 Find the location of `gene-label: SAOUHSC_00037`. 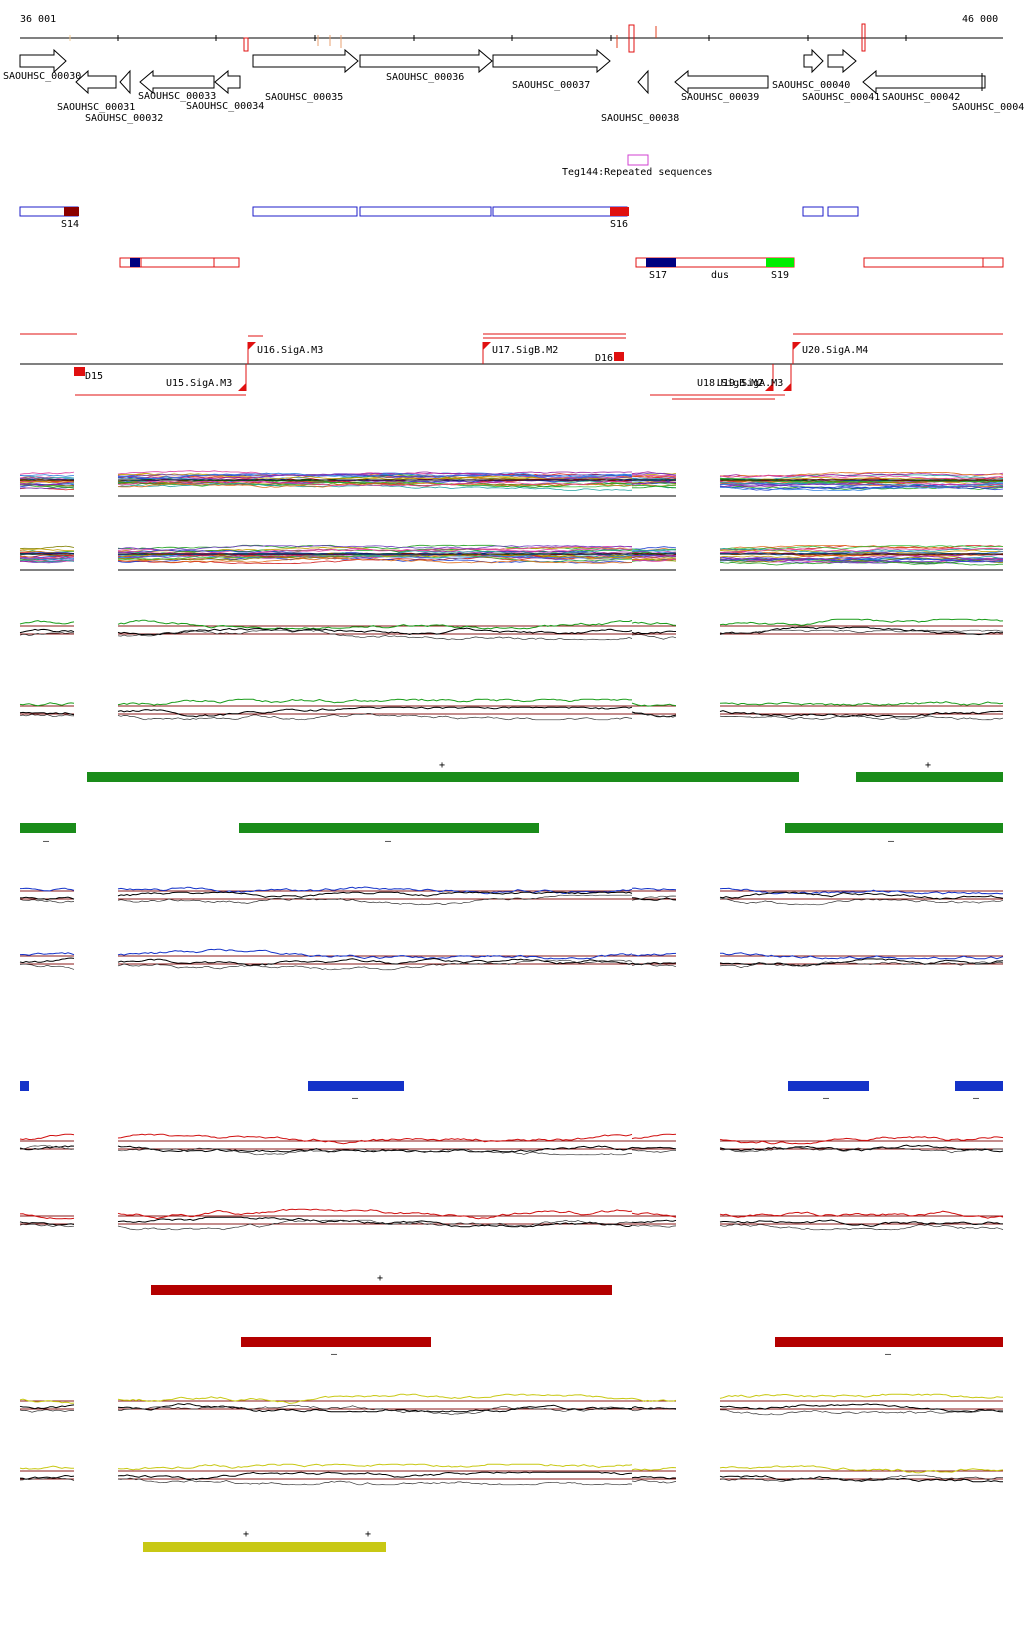

gene-label: SAOUHSC_00037 is located at coordinates (551, 85).